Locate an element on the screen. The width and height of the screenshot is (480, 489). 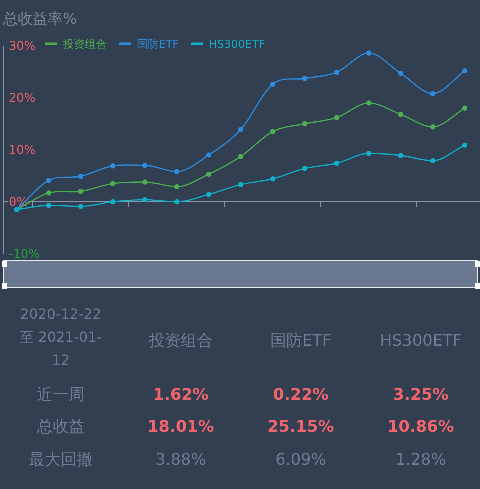
text: 25.15% is located at coordinates (301, 426).